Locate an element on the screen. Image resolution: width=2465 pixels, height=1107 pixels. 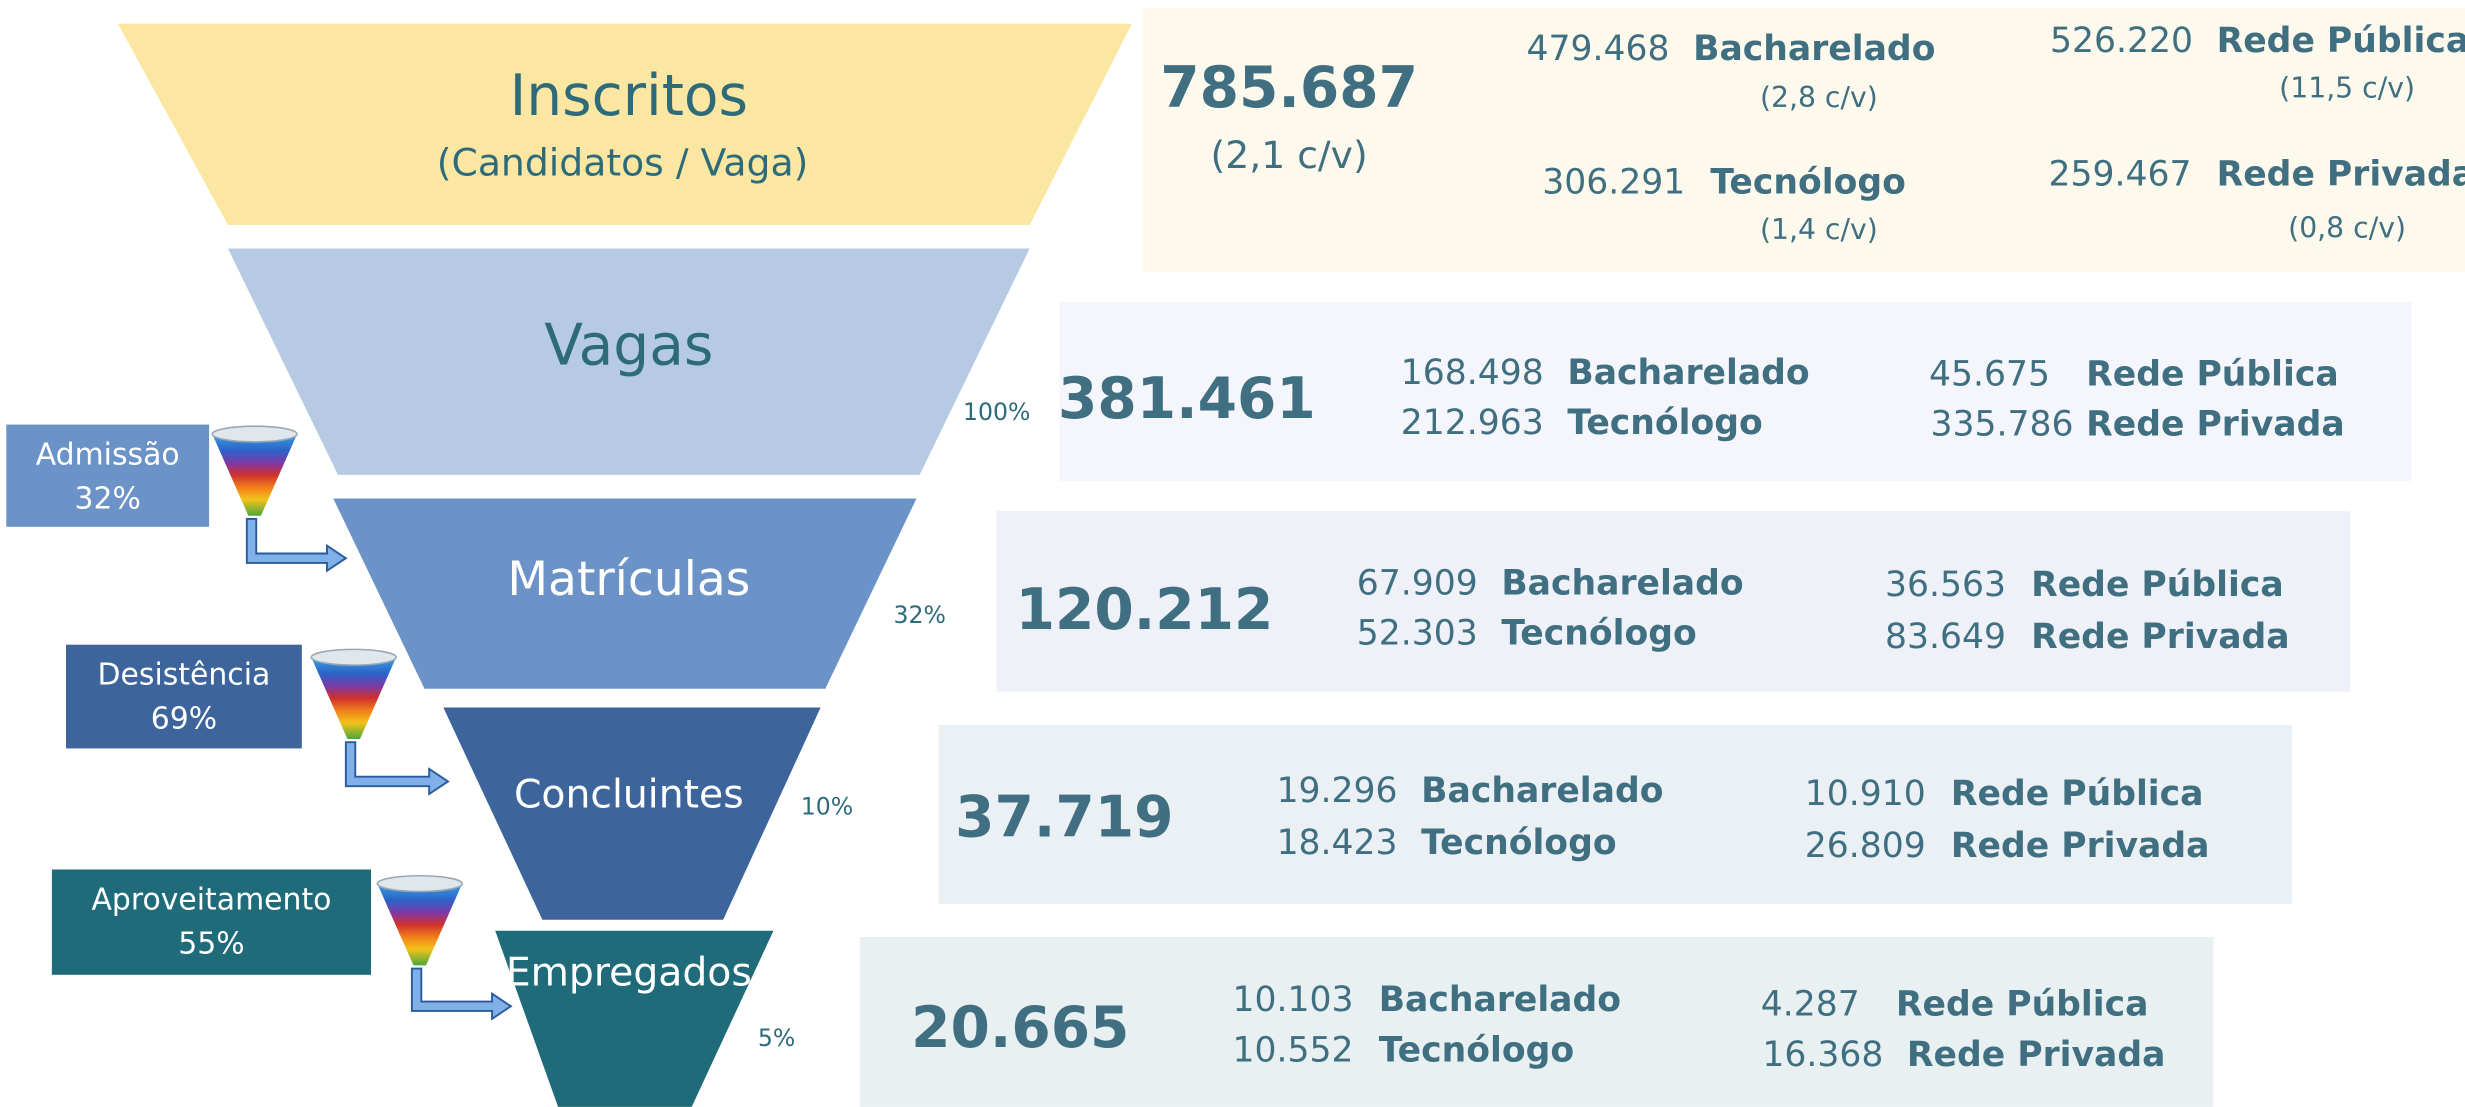
item-value: 26.809 is located at coordinates (1865, 846).